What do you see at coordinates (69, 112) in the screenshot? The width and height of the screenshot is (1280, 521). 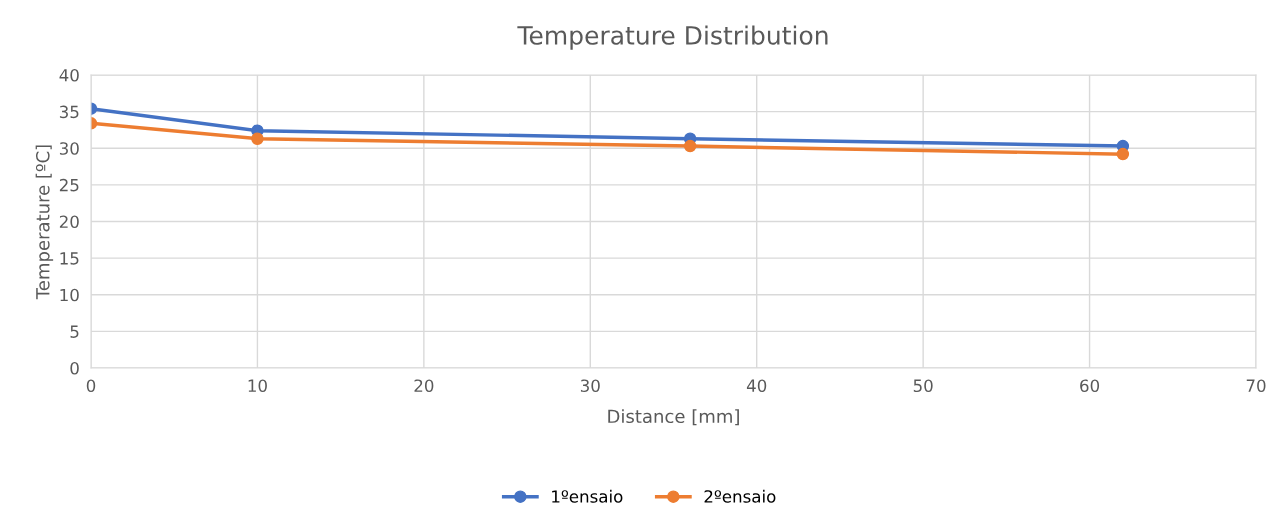 I see `y-tick-label: 35` at bounding box center [69, 112].